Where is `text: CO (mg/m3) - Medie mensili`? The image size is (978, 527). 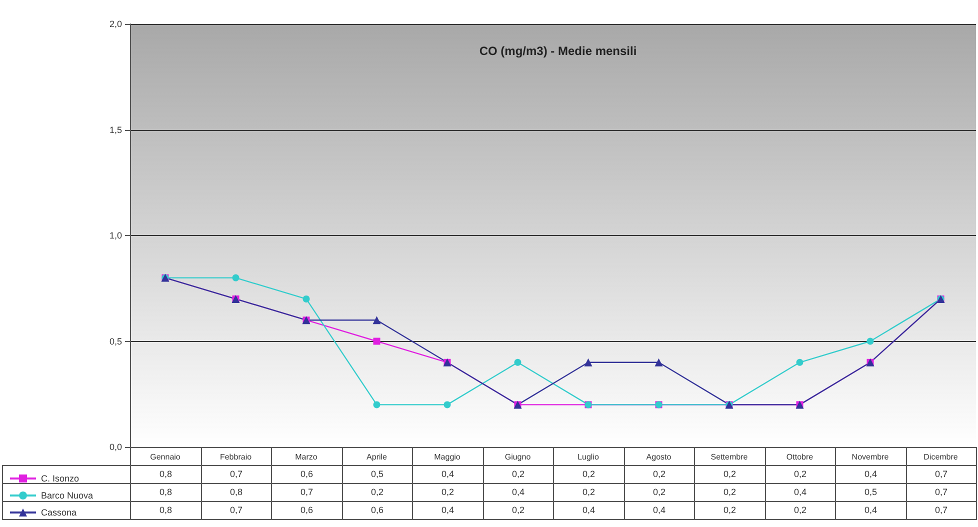 text: CO (mg/m3) - Medie mensili is located at coordinates (558, 51).